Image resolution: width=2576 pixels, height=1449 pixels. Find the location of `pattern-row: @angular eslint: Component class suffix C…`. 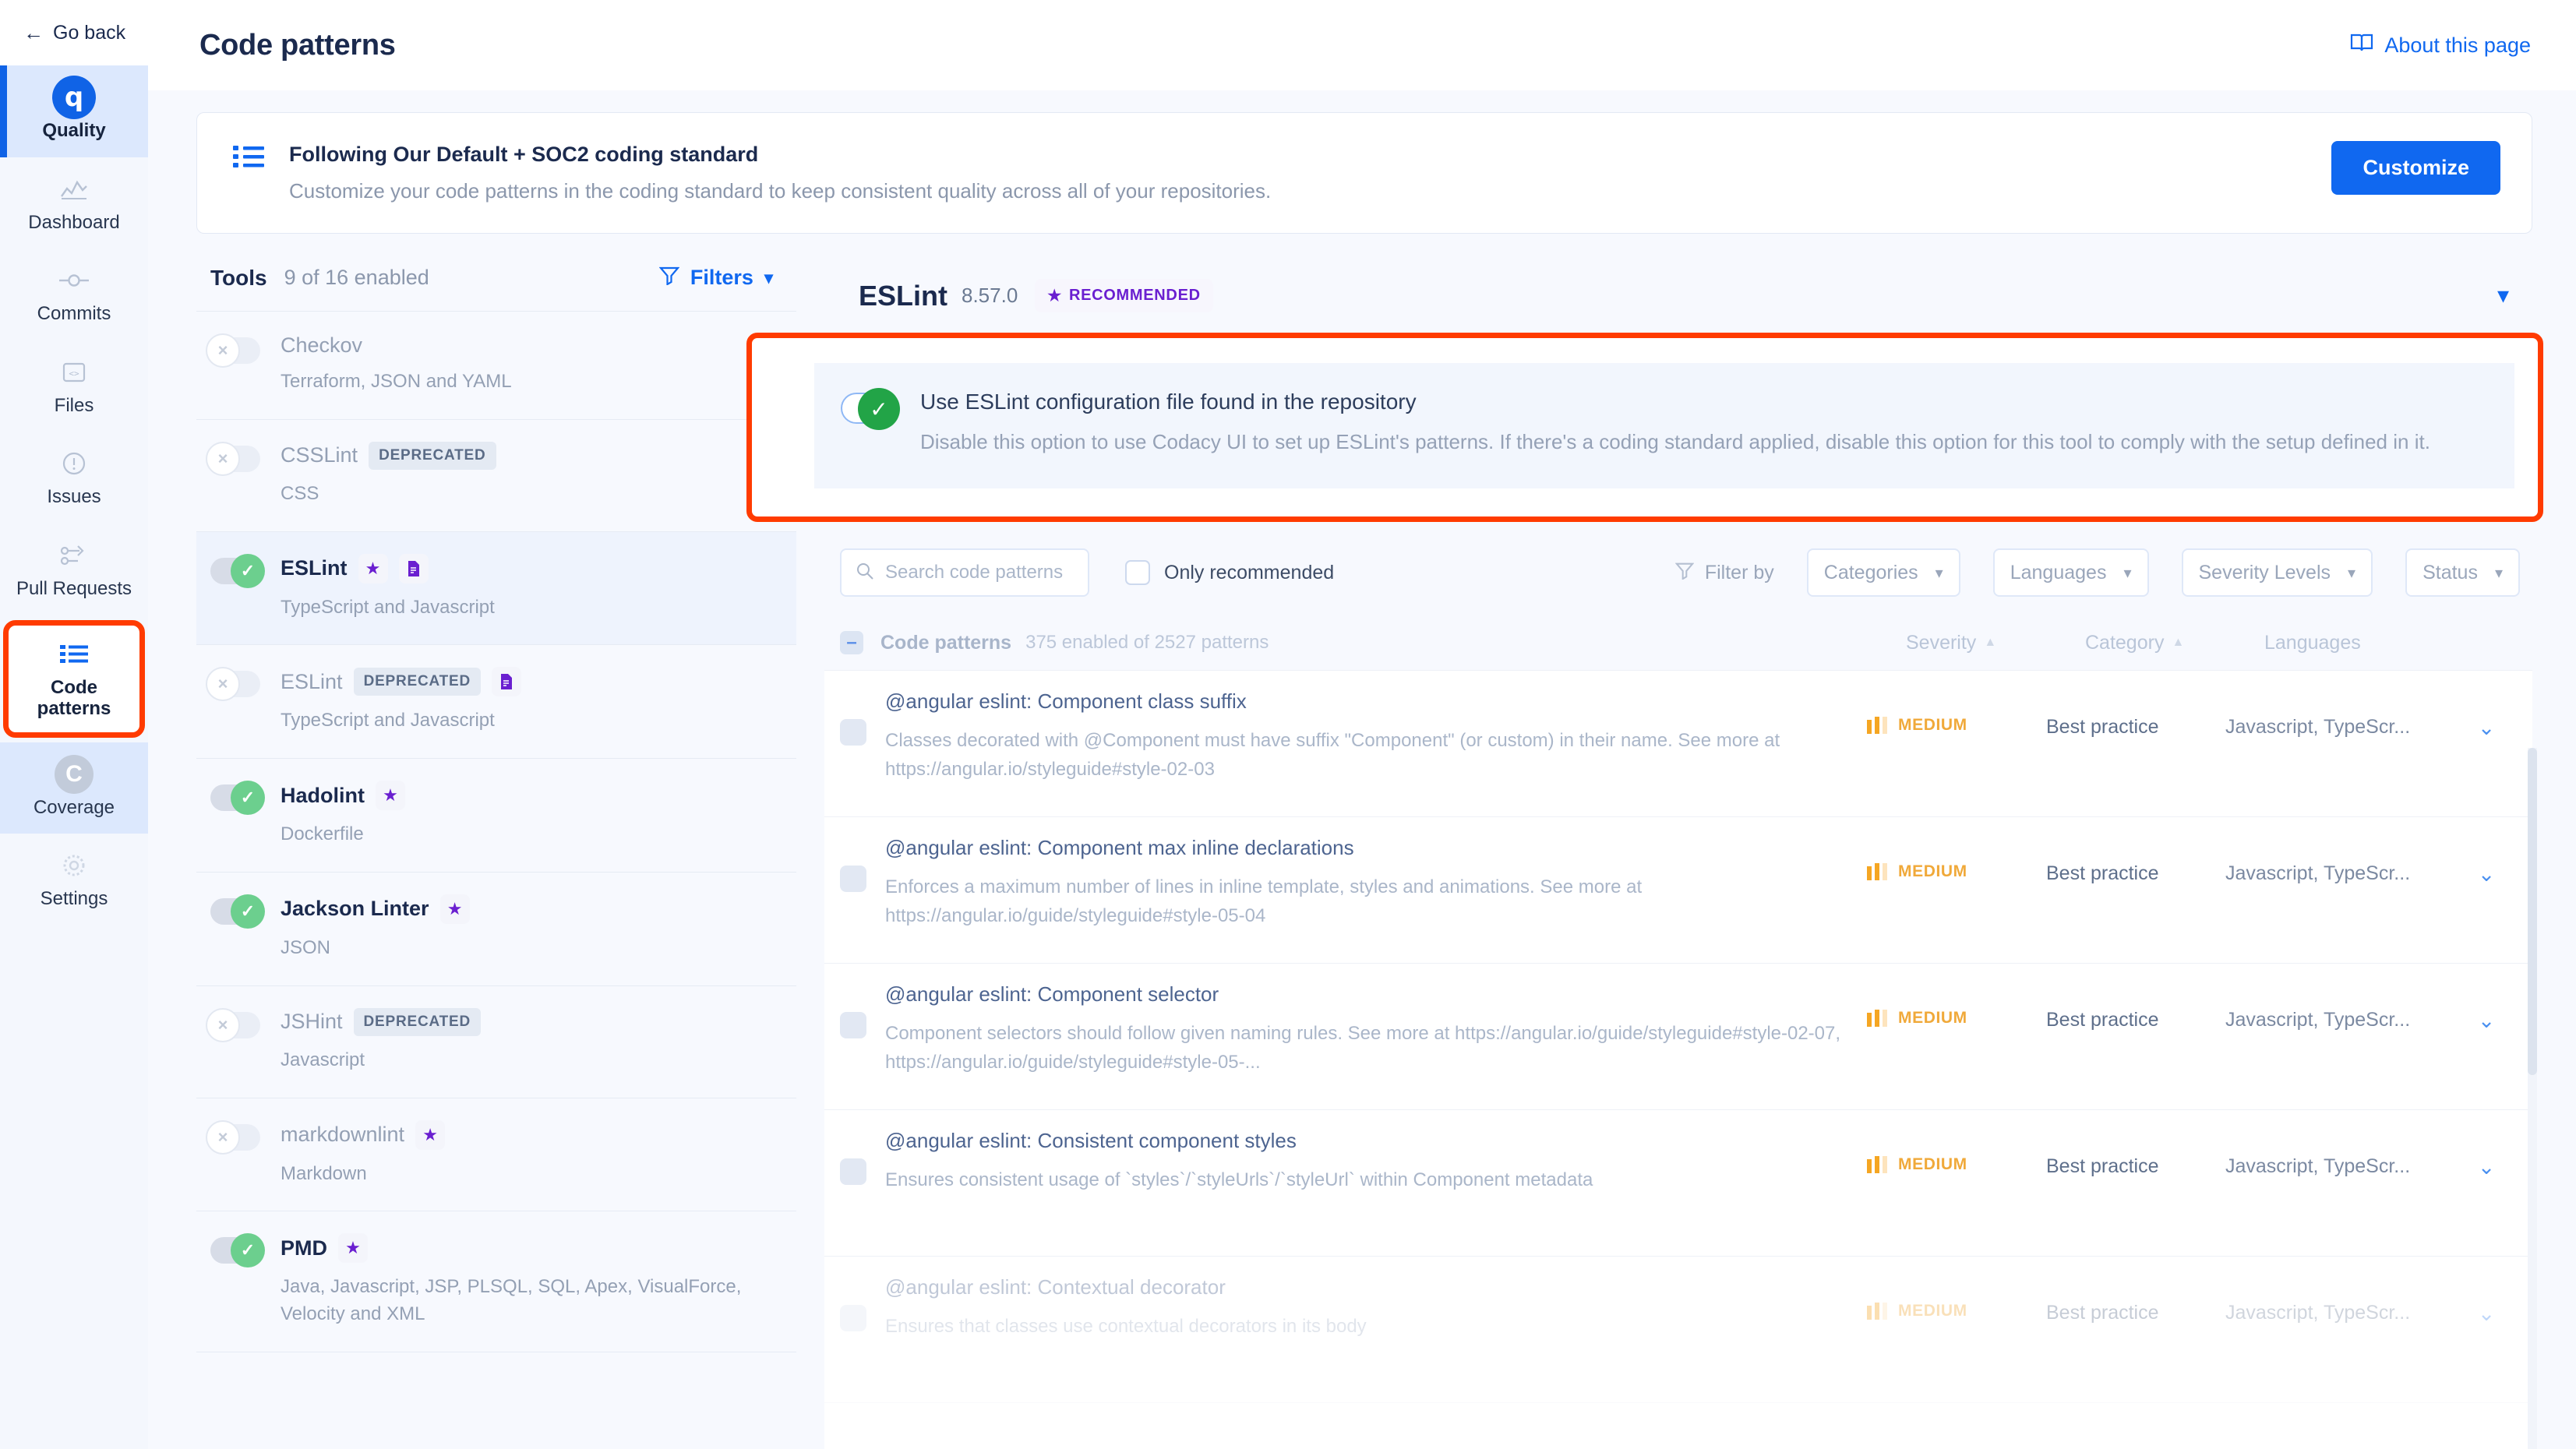

pattern-row: @angular eslint: Component class suffix C… is located at coordinates (1678, 744).